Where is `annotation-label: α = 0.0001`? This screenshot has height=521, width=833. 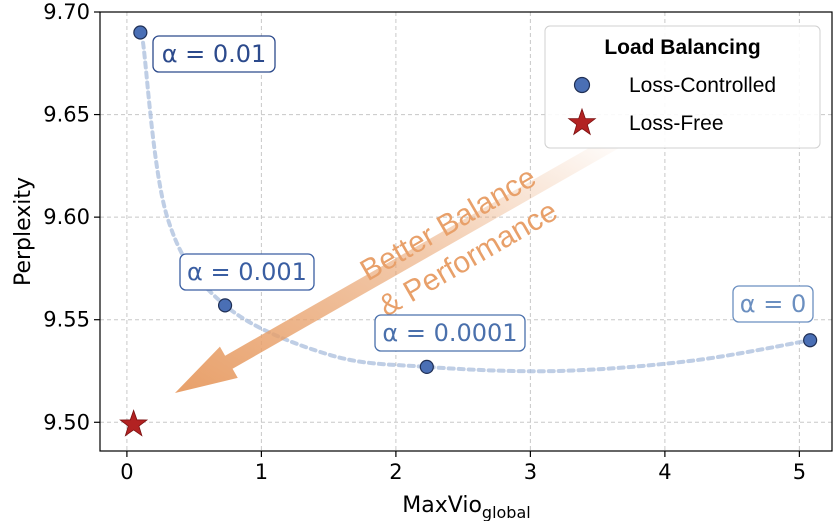 annotation-label: α = 0.0001 is located at coordinates (449, 333).